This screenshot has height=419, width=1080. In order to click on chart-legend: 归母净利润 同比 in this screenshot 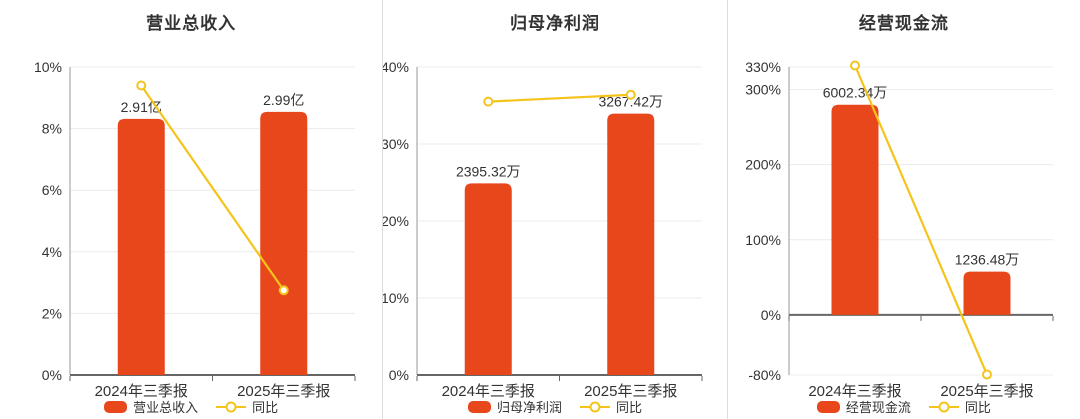, I will do `click(554, 406)`.